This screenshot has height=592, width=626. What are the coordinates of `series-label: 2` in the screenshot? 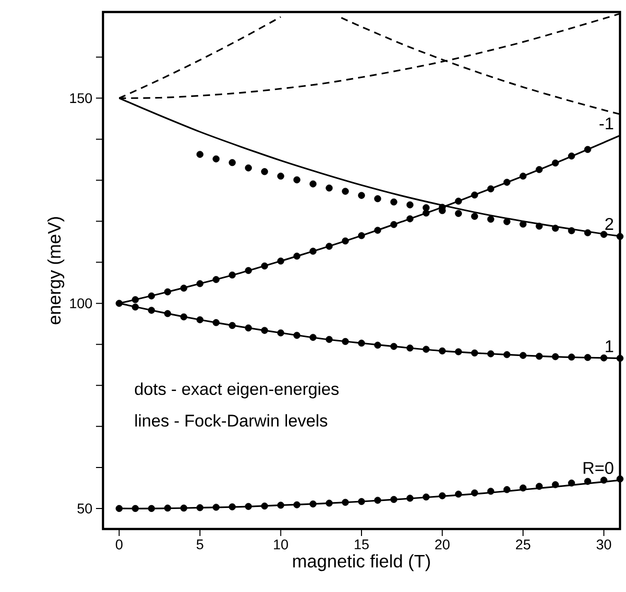 It's located at (609, 224).